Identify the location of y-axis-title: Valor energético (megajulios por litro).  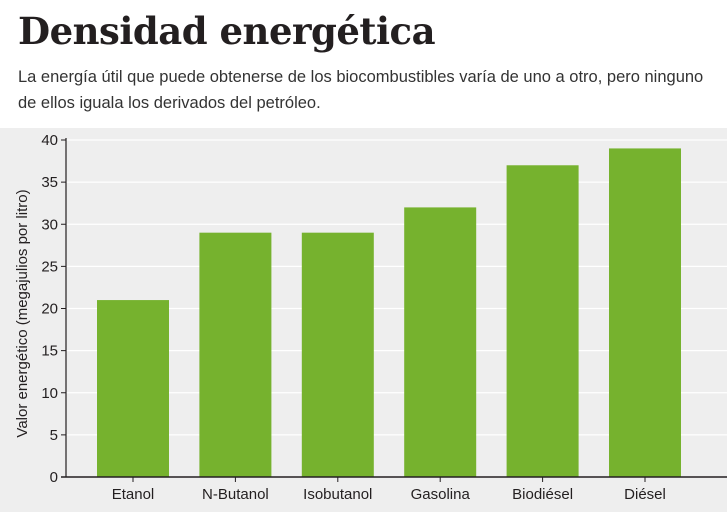
(22, 313).